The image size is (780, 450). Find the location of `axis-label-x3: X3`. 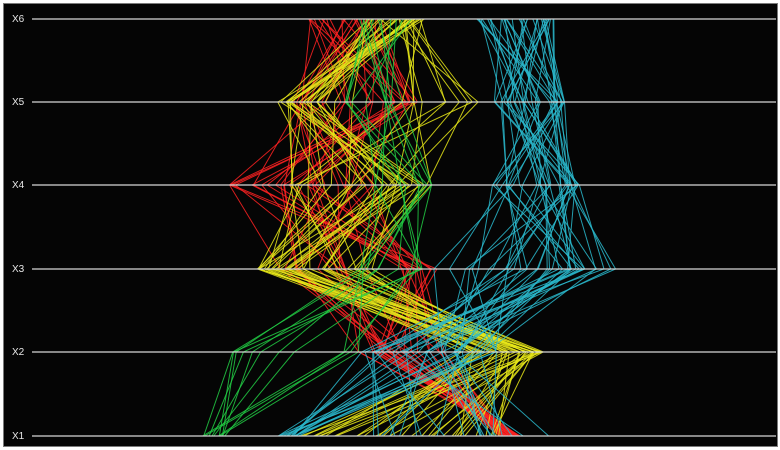

axis-label-x3: X3 is located at coordinates (18, 269).